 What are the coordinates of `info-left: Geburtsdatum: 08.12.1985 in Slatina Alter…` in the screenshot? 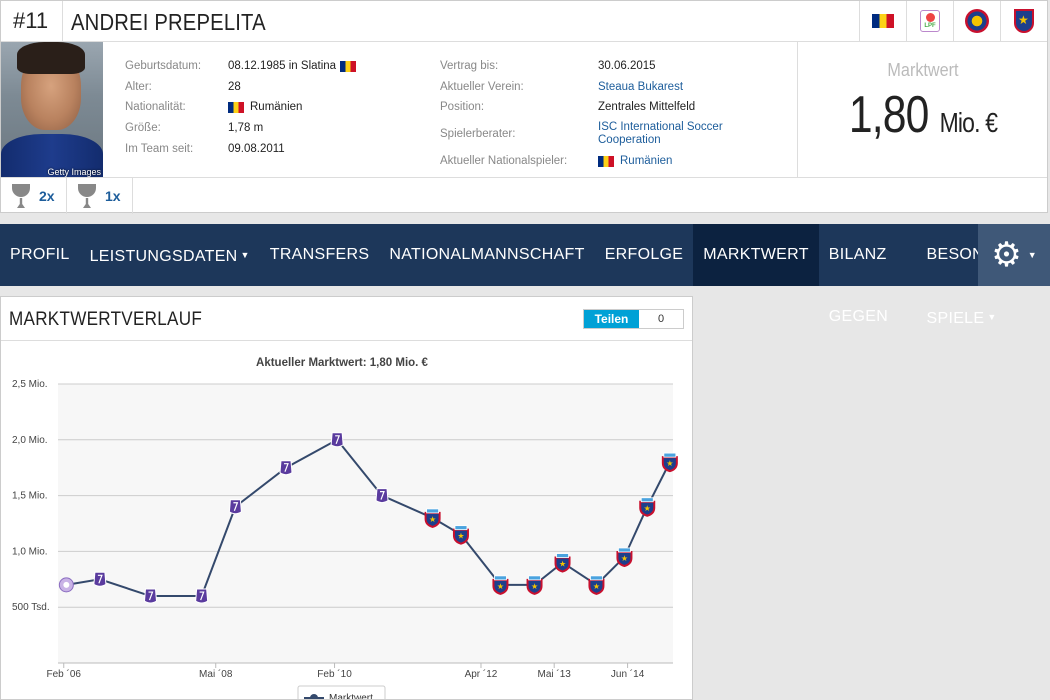 It's located at (241, 107).